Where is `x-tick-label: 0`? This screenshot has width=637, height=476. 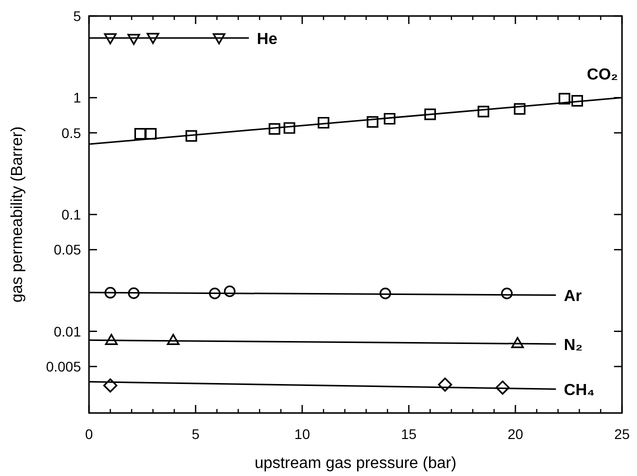
x-tick-label: 0 is located at coordinates (89, 434).